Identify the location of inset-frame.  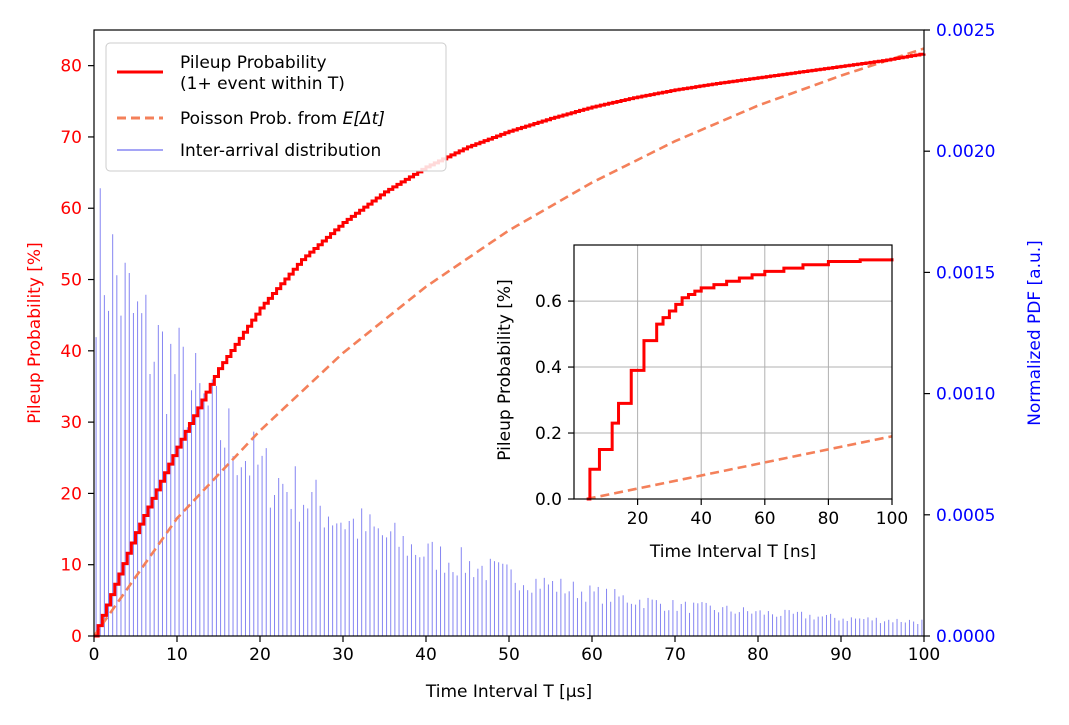
(733, 372).